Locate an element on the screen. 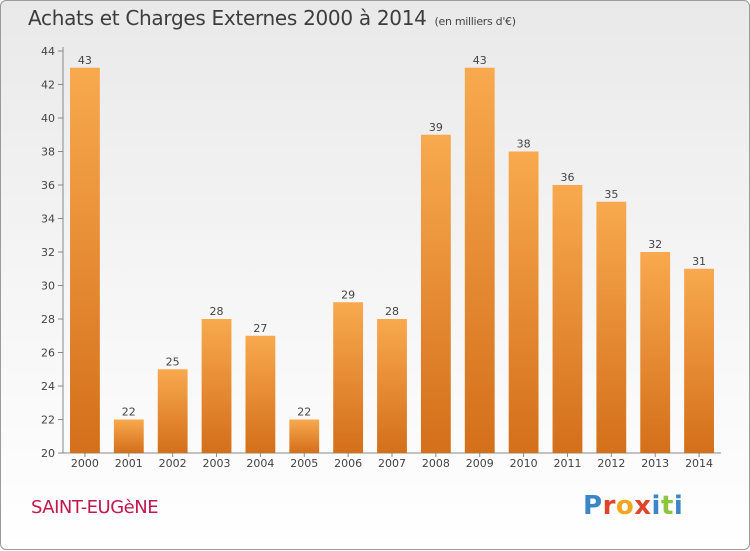 This screenshot has width=750, height=551. y-tick-label: 44 is located at coordinates (48, 51).